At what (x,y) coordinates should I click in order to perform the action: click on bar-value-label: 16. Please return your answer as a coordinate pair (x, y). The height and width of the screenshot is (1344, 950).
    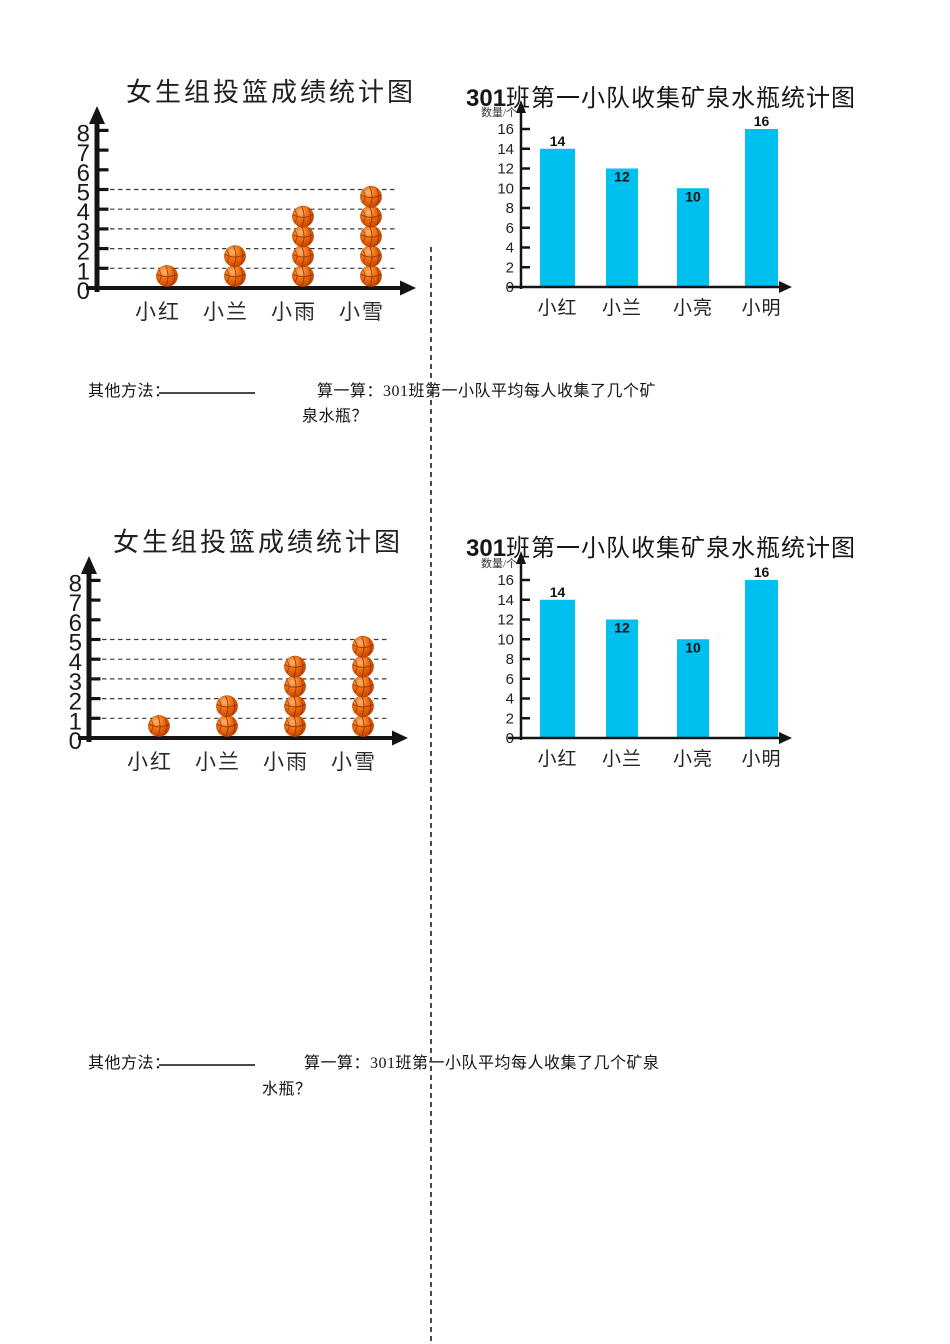
    Looking at the image, I should click on (762, 121).